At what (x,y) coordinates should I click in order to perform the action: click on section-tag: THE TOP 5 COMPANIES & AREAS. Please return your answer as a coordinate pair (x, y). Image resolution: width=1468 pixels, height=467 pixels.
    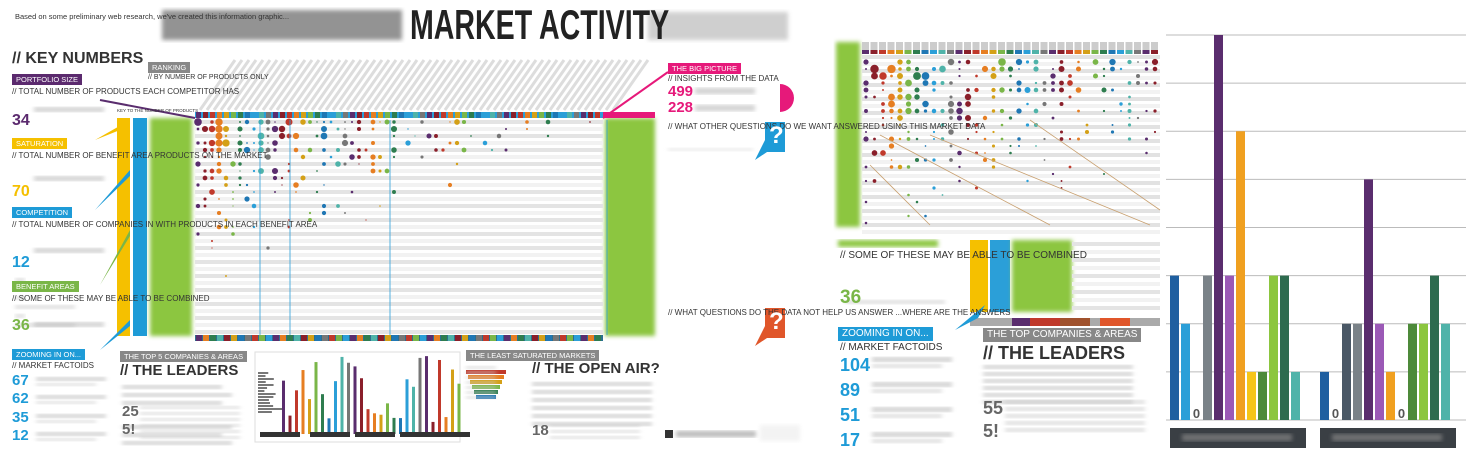
    Looking at the image, I should click on (184, 356).